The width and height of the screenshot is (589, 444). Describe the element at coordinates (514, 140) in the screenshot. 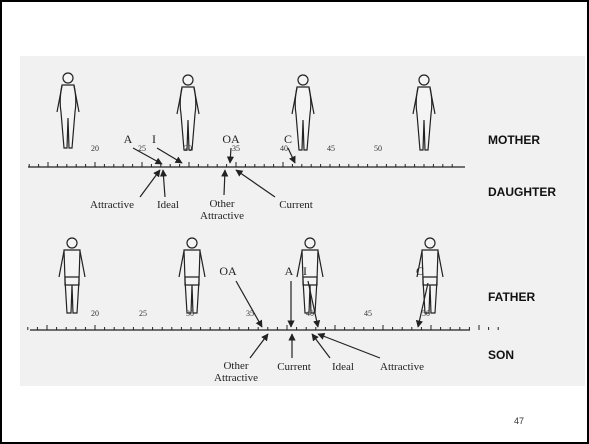

I see `side-label: MOTHER` at that location.